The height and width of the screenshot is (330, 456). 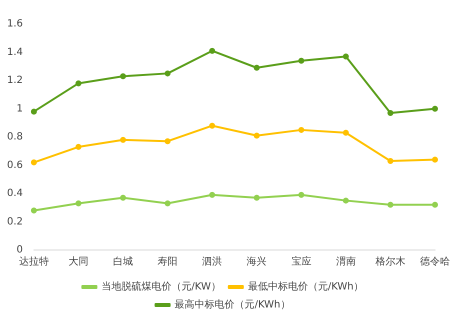 What do you see at coordinates (390, 262) in the screenshot?
I see `x-tick-label: 格尔木` at bounding box center [390, 262].